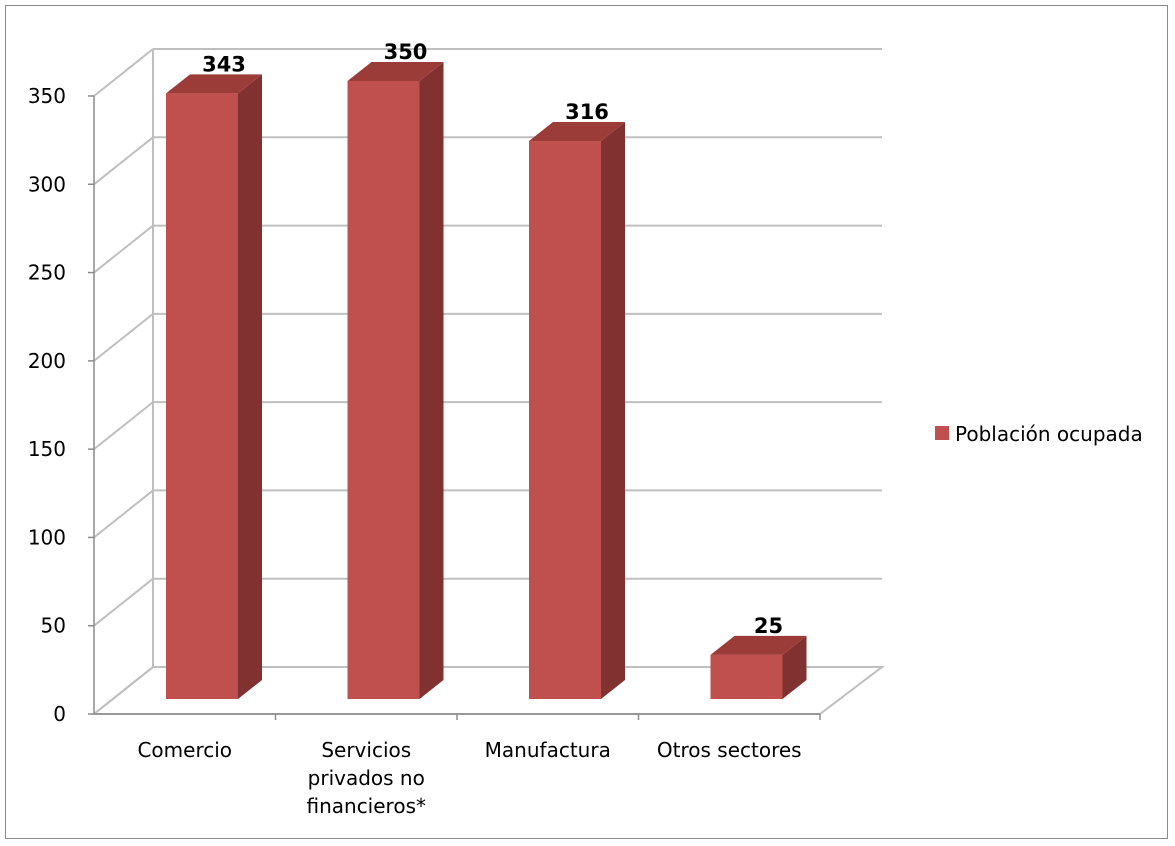  Describe the element at coordinates (47, 537) in the screenshot. I see `y-tick-label: 100` at that location.